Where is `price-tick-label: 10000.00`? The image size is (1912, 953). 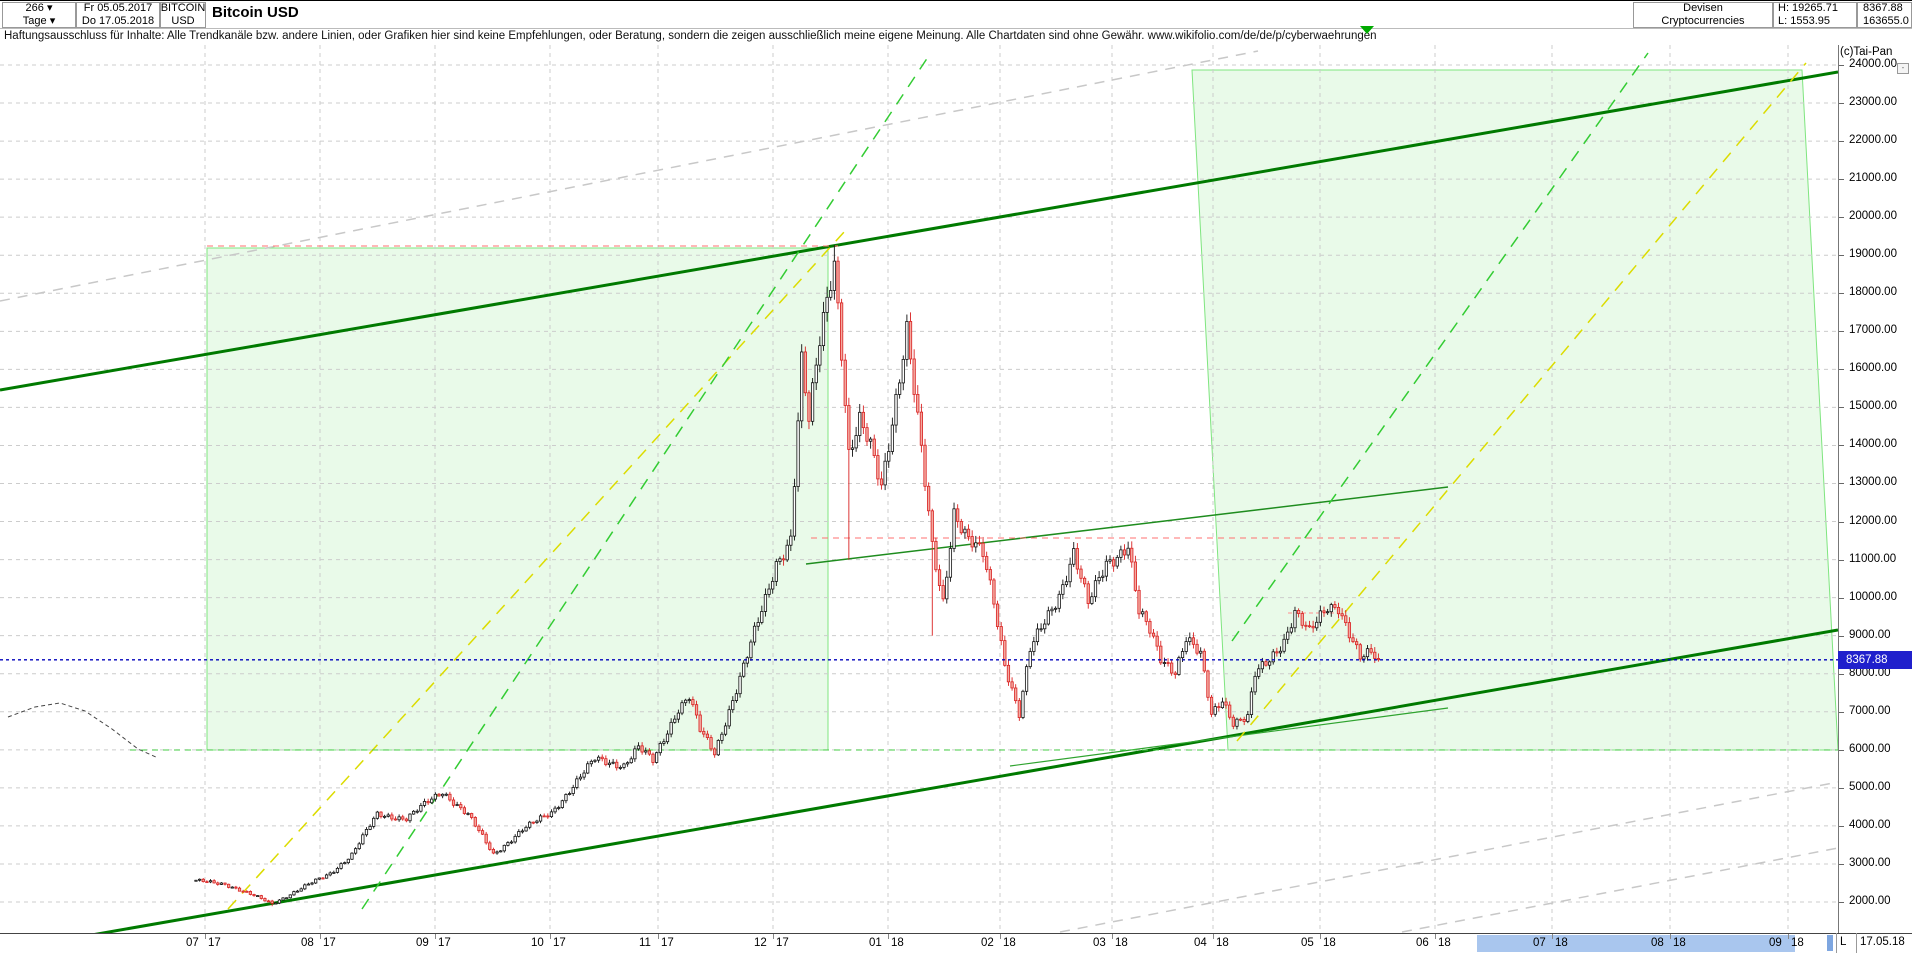
price-tick-label: 10000.00 is located at coordinates (1873, 596).